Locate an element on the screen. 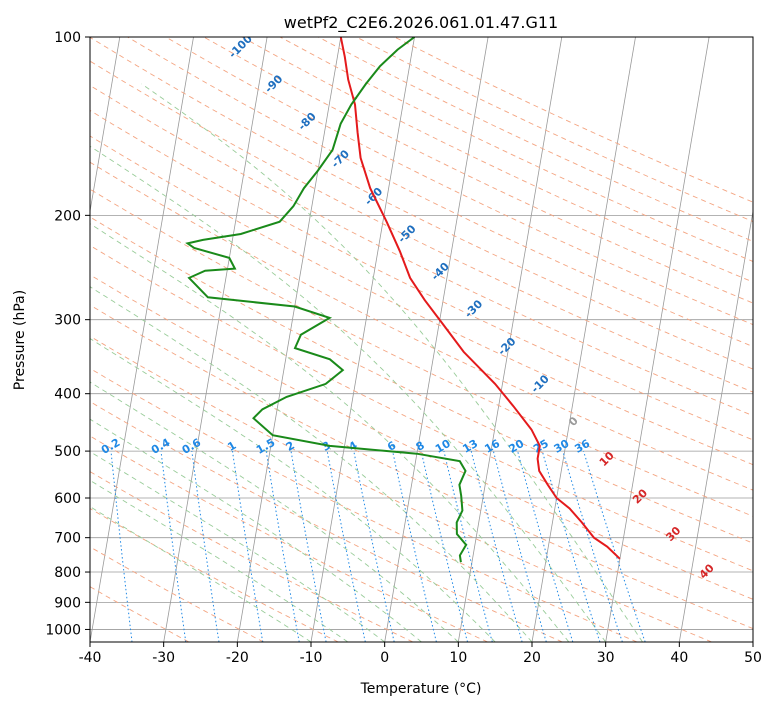 This screenshot has width=775, height=708. y-axis-label: Pressure (hPa) is located at coordinates (20, 340).